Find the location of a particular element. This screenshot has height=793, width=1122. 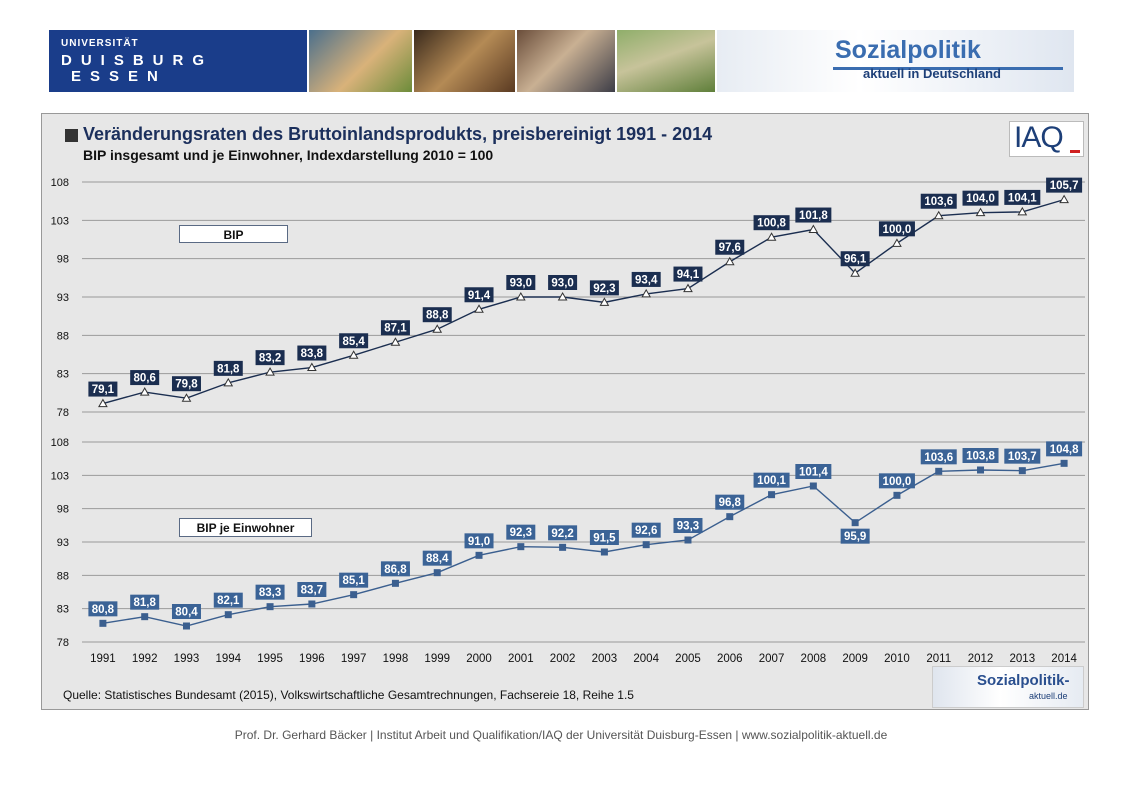

x-tick-label: 2005 is located at coordinates (688, 659).